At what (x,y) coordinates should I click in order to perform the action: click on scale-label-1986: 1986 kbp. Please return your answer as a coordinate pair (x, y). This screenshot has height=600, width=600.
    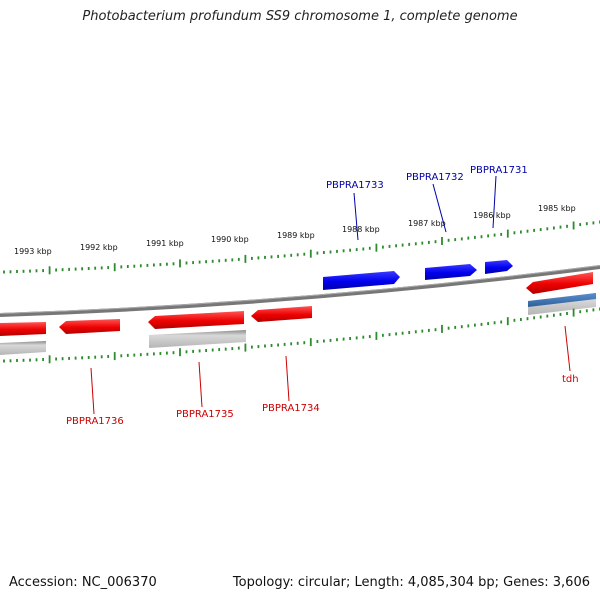
    Looking at the image, I should click on (492, 215).